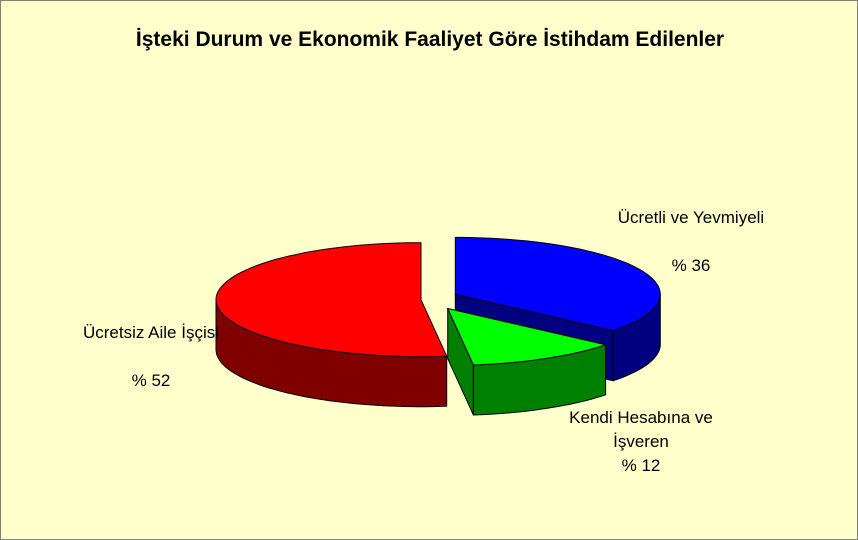 Image resolution: width=858 pixels, height=540 pixels. I want to click on slice-label: Kendi Hesabına ve İşveren, so click(641, 429).